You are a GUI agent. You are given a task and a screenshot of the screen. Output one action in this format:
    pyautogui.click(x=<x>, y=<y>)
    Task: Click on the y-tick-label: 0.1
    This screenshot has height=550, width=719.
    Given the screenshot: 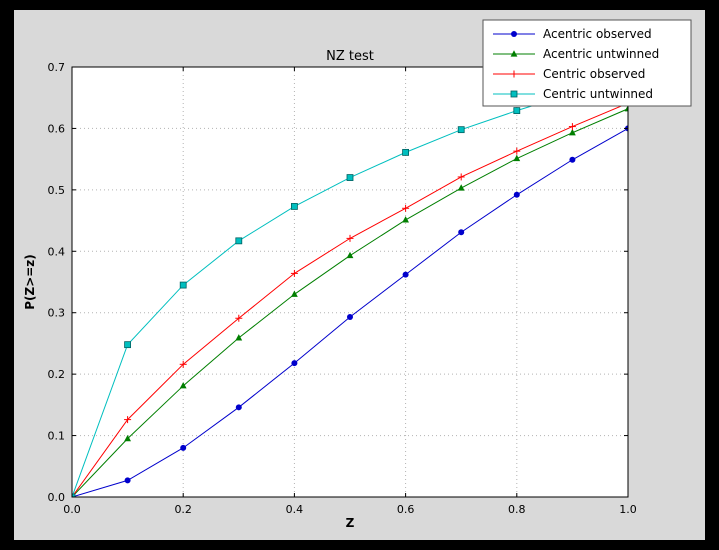 What is the action you would take?
    pyautogui.click(x=57, y=436)
    